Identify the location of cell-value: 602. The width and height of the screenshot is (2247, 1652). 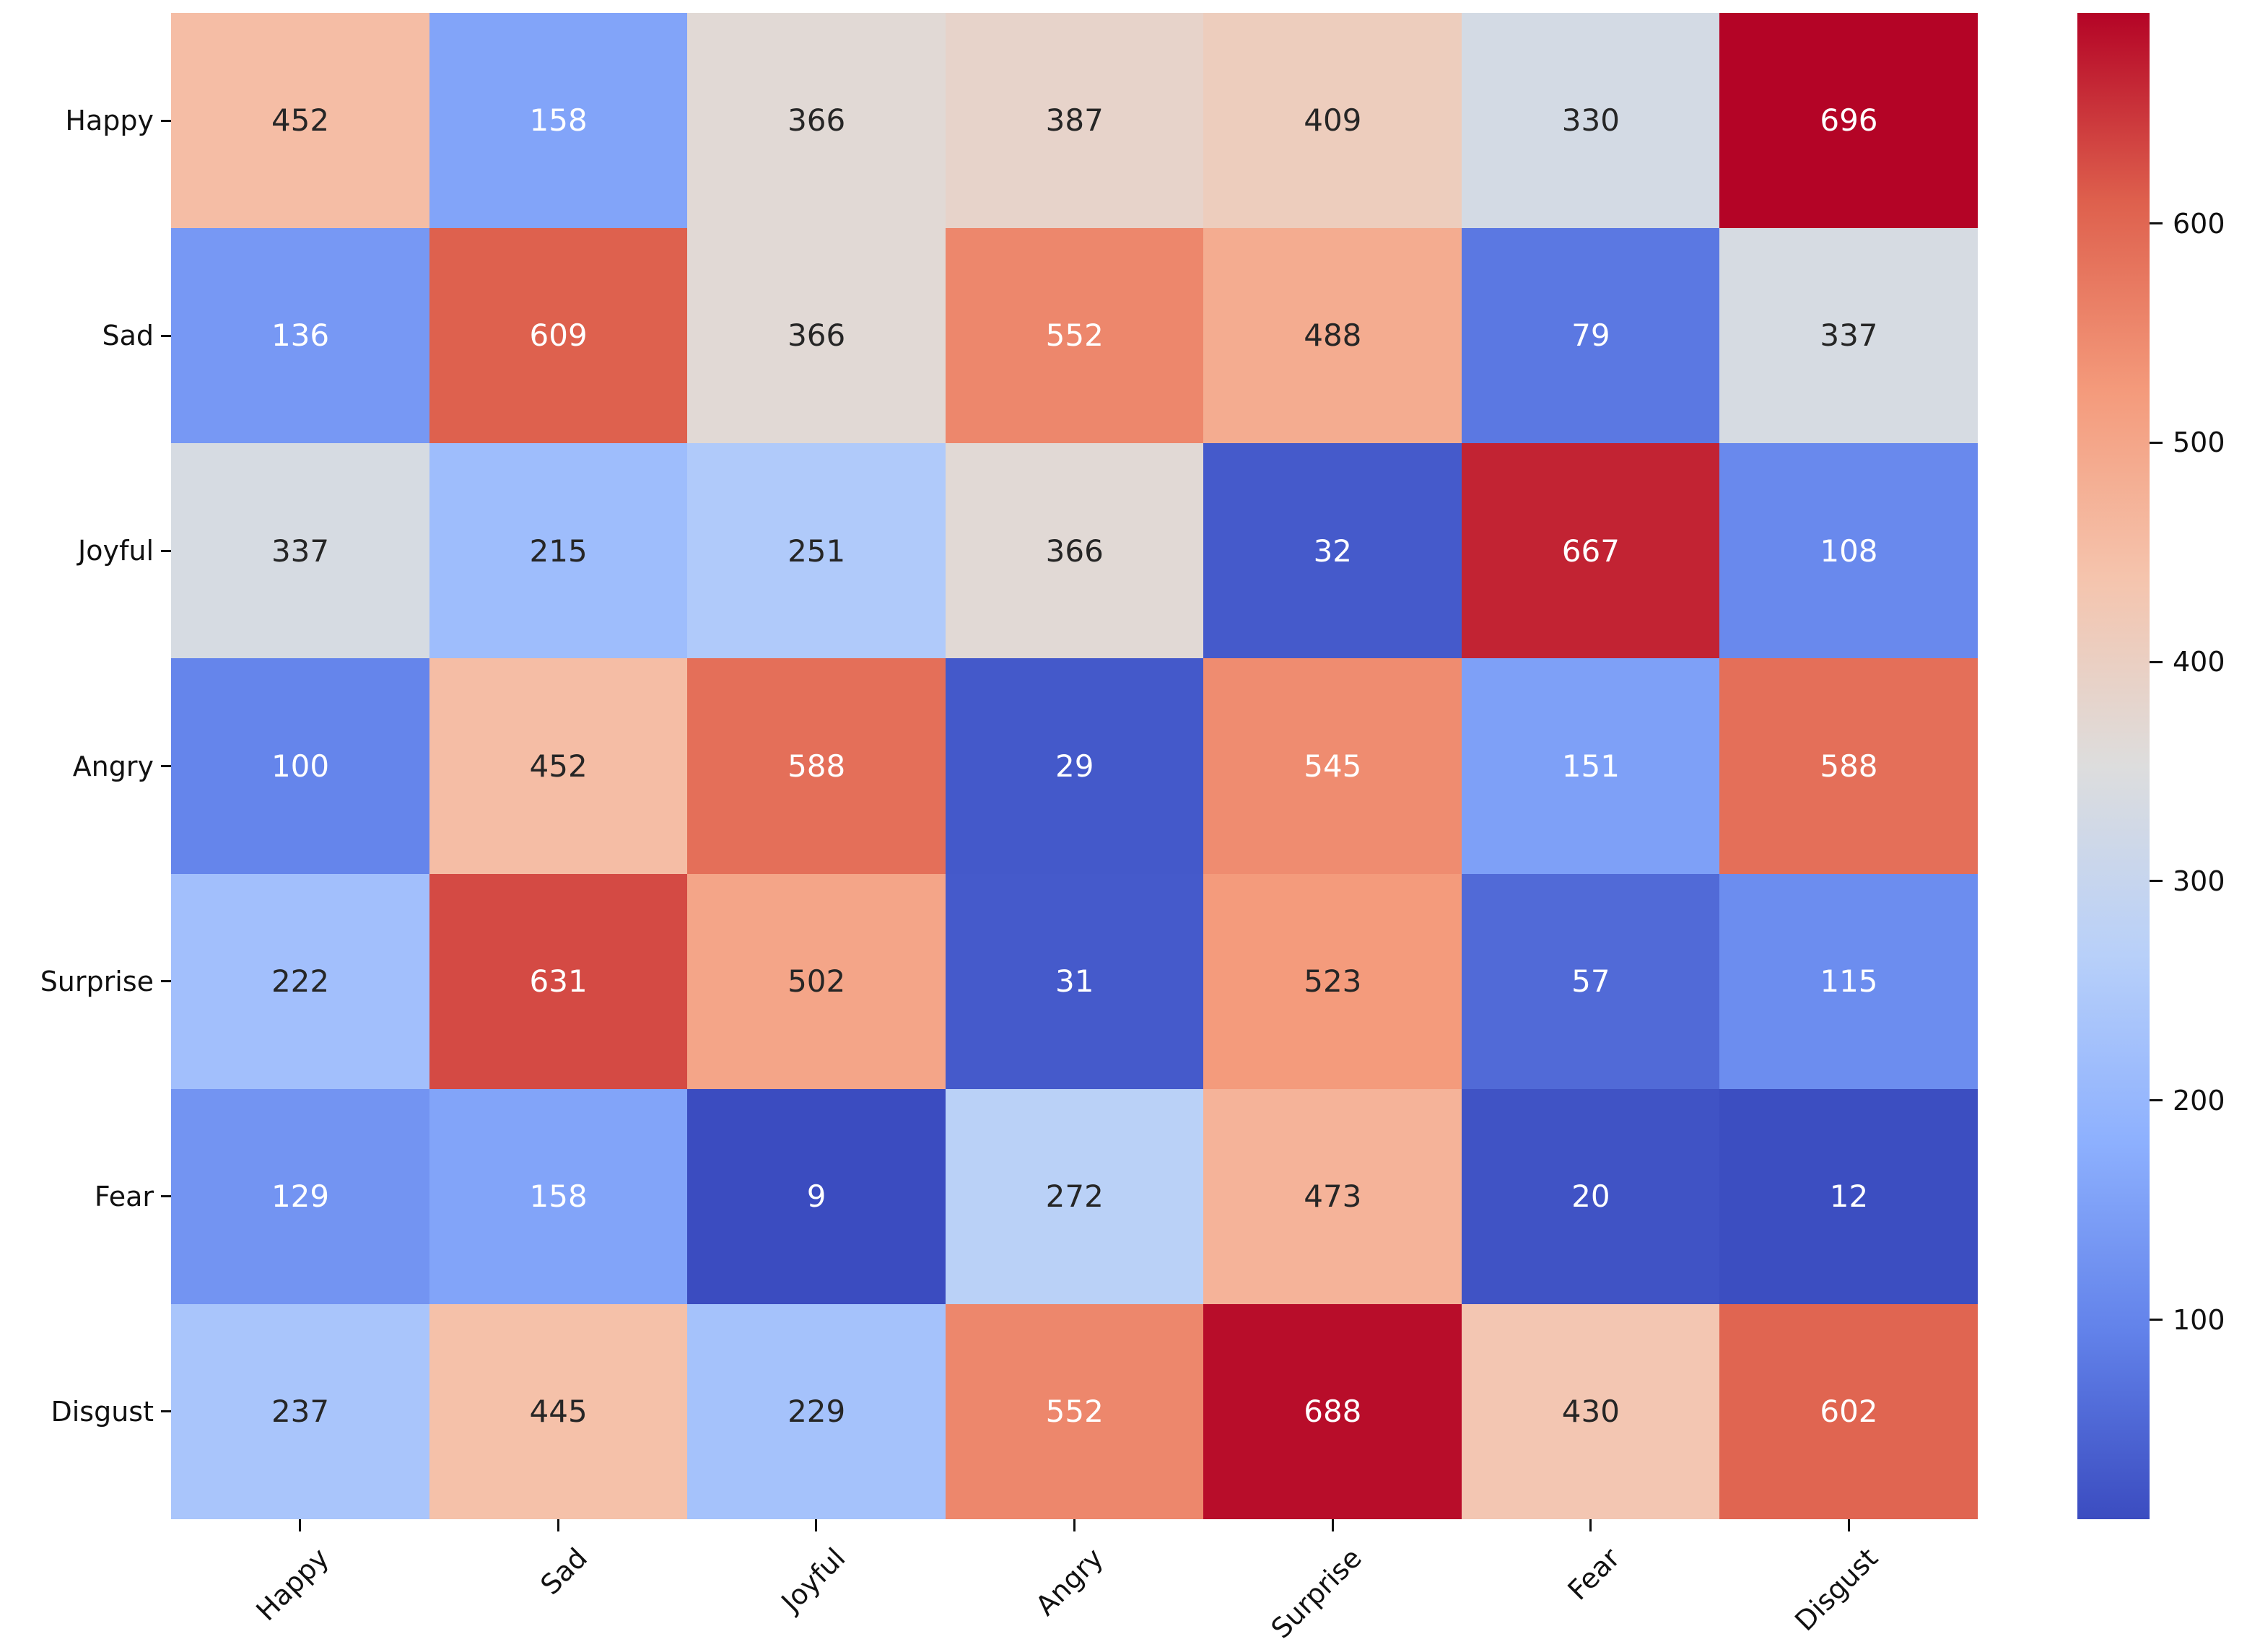
(1849, 1412).